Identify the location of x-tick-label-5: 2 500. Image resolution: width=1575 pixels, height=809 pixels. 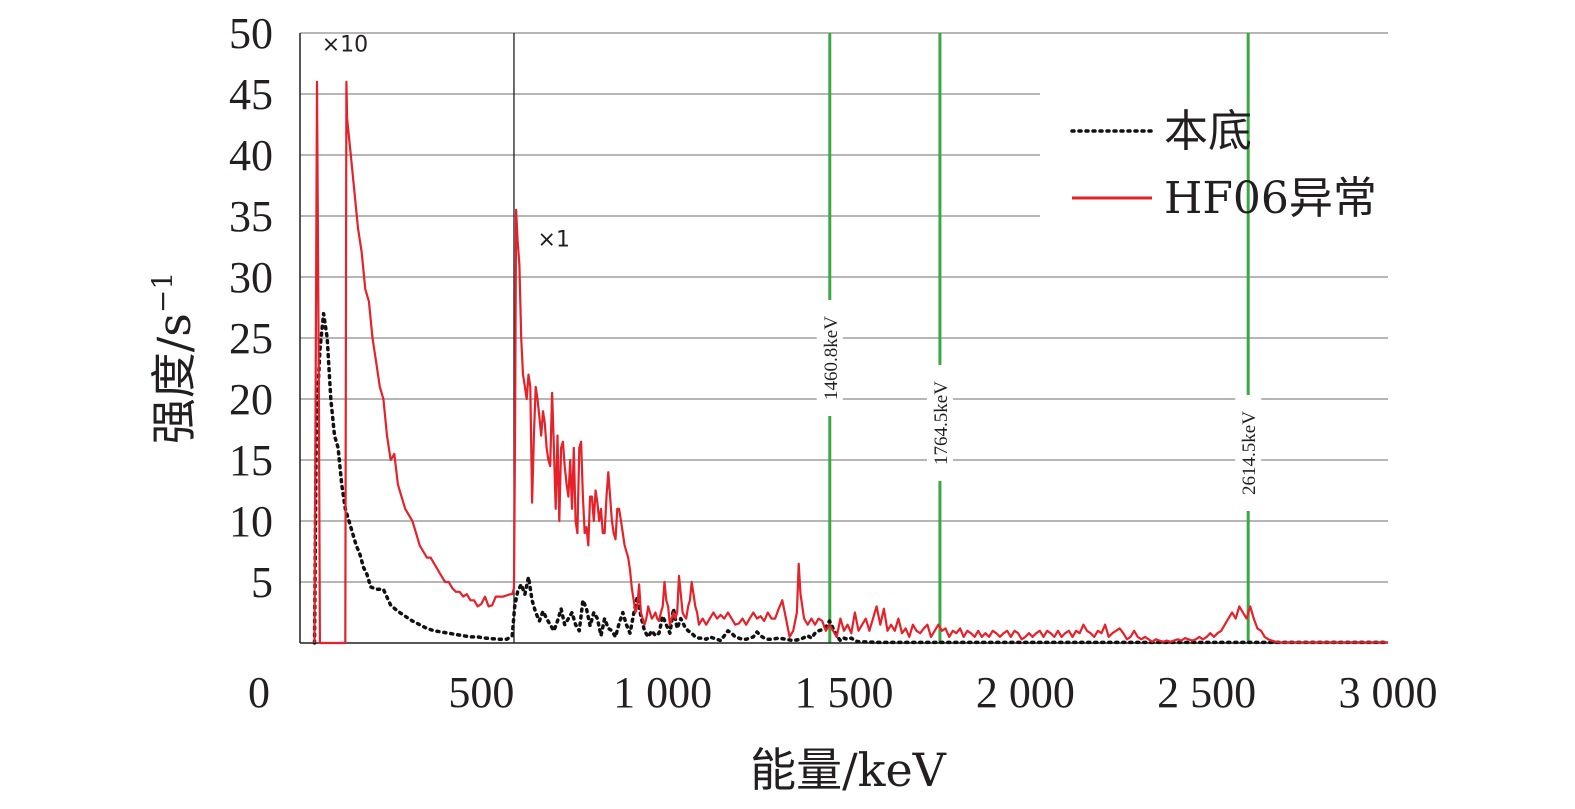
(1206, 692).